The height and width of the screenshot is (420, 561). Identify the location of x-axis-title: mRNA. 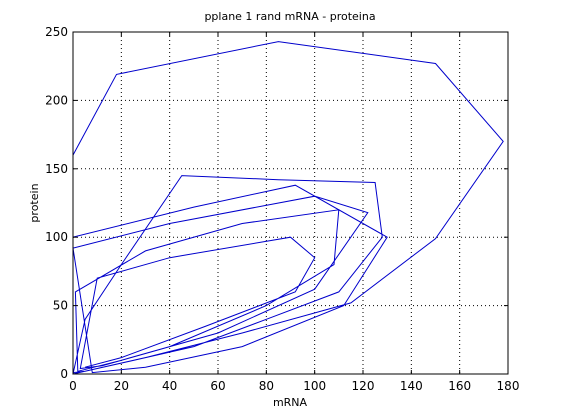
(290, 402).